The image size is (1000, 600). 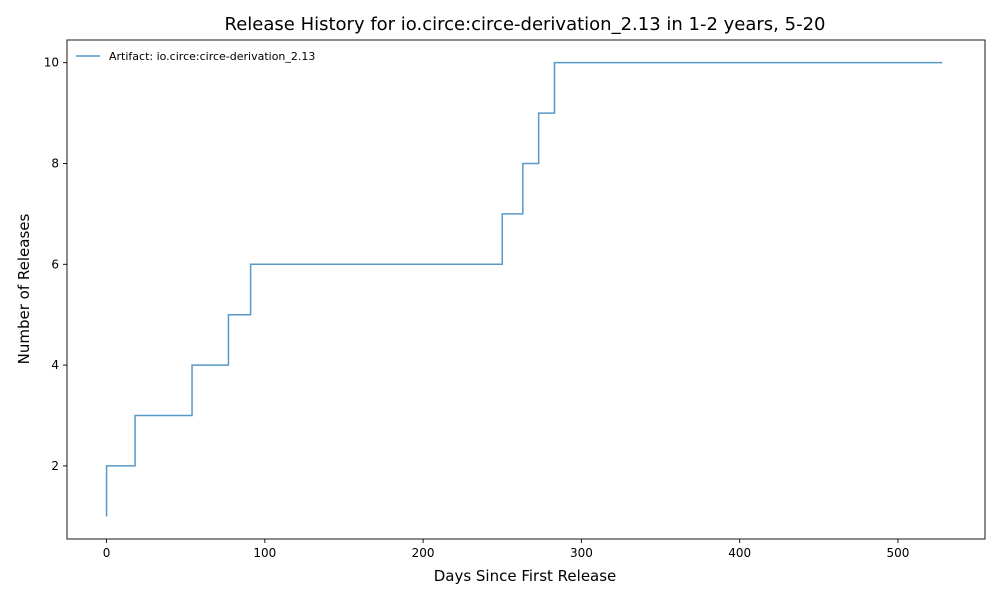 I want to click on legend: Artifact: io.circe:circe-derivation_2.13, so click(x=195, y=56).